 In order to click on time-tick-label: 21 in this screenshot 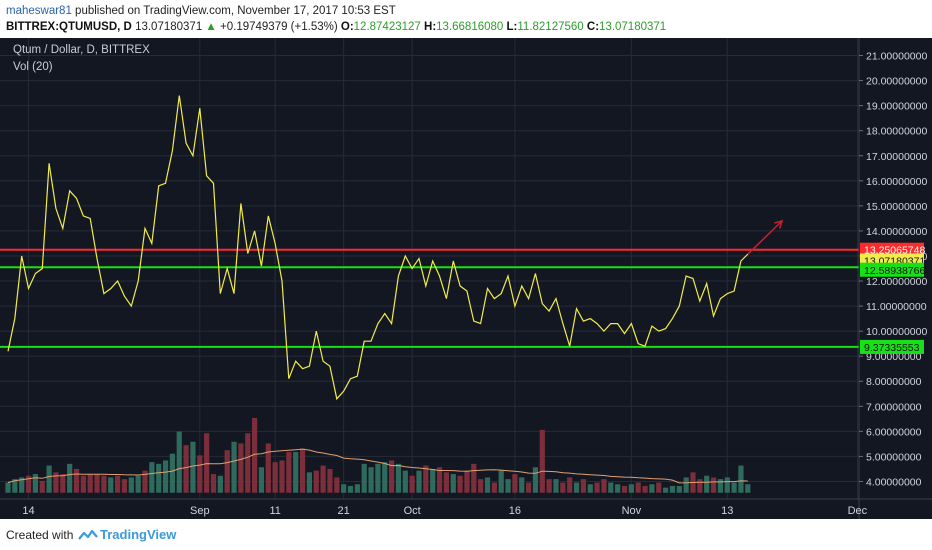, I will do `click(344, 511)`.